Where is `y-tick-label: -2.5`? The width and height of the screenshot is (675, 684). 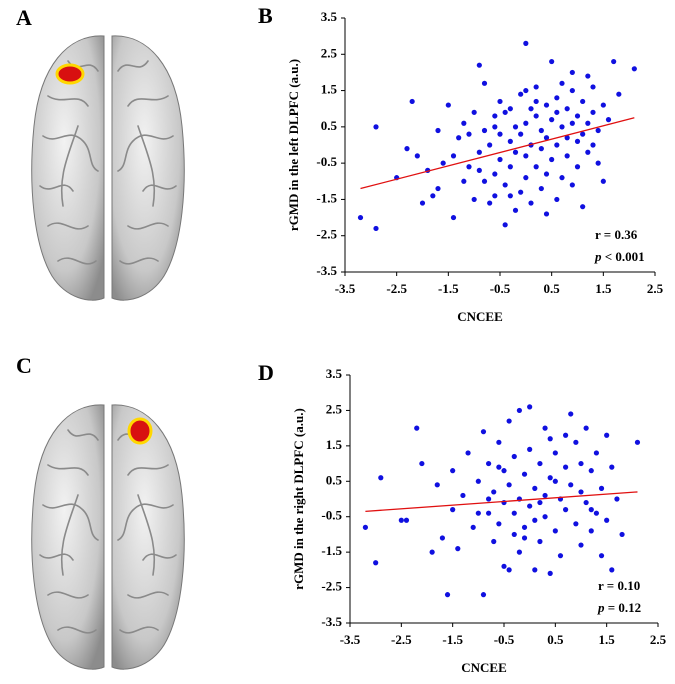 y-tick-label: -2.5 is located at coordinates (331, 586).